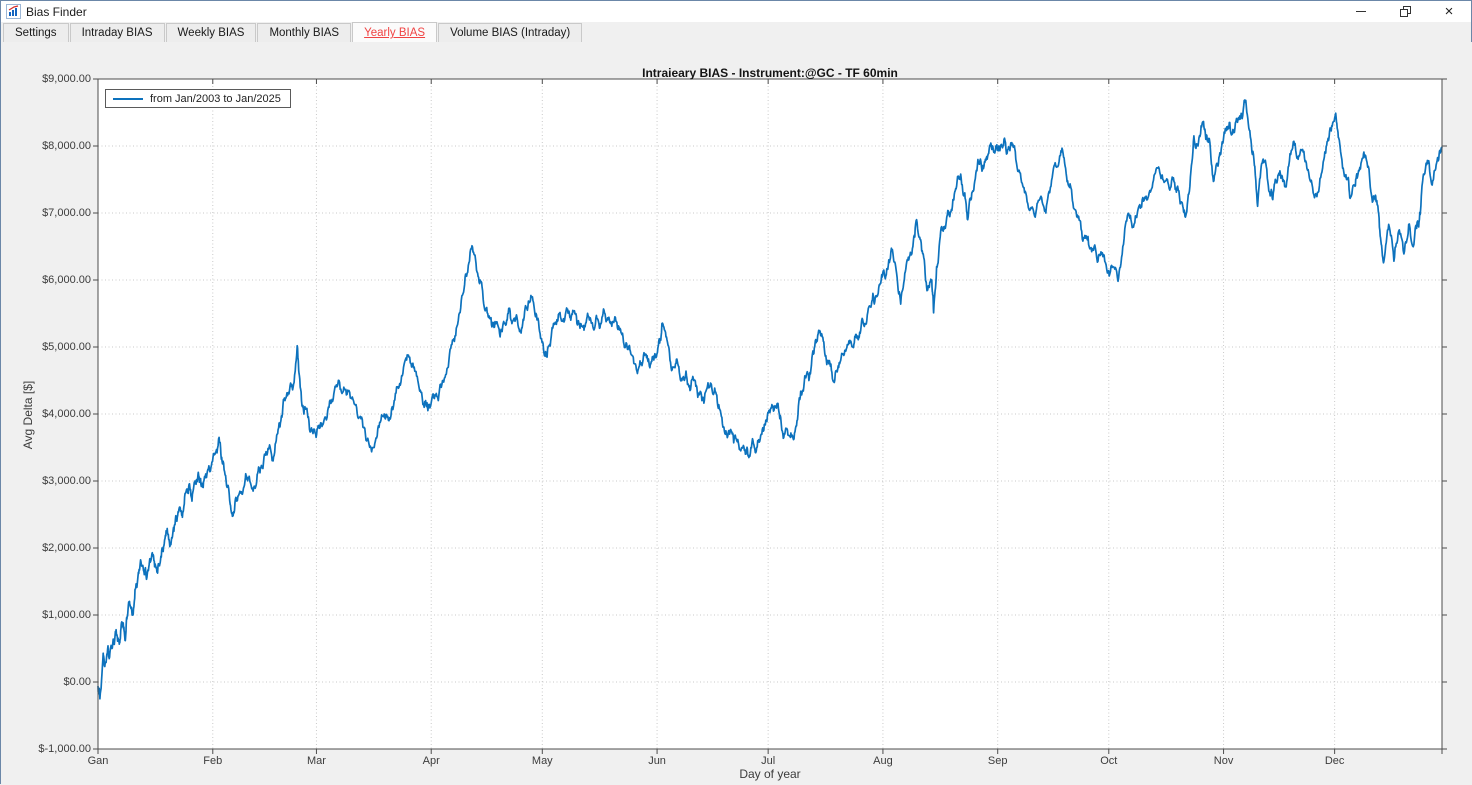 Image resolution: width=1472 pixels, height=785 pixels. What do you see at coordinates (770, 774) in the screenshot?
I see `x-axis-label: Day of year` at bounding box center [770, 774].